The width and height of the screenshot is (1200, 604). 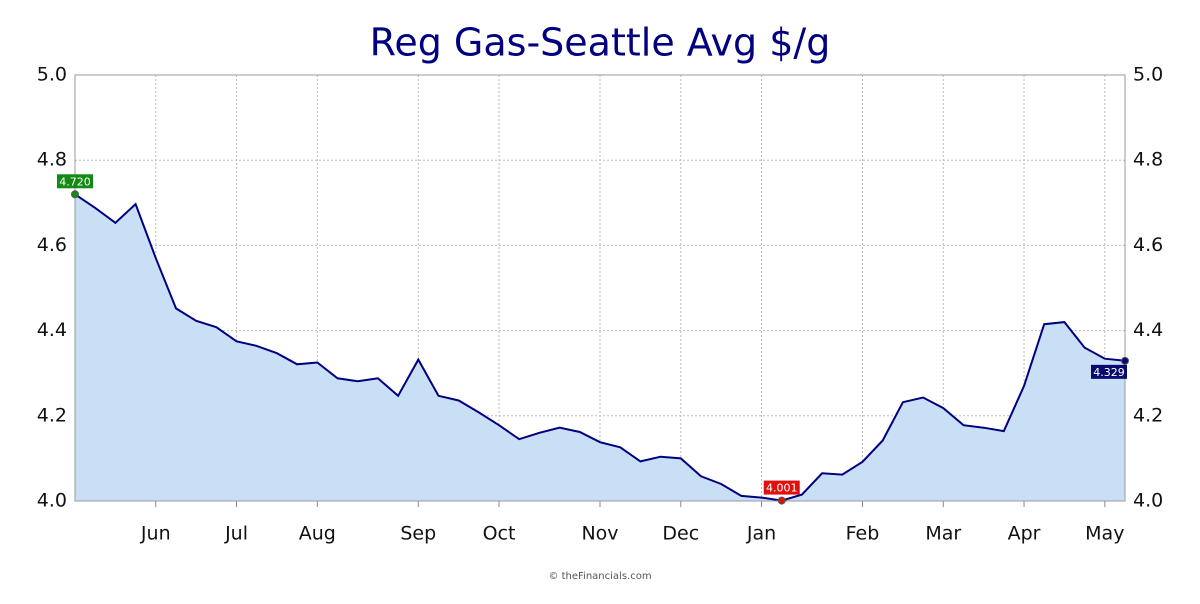 I want to click on y-tick-label-right: 4.4, so click(x=1148, y=330).